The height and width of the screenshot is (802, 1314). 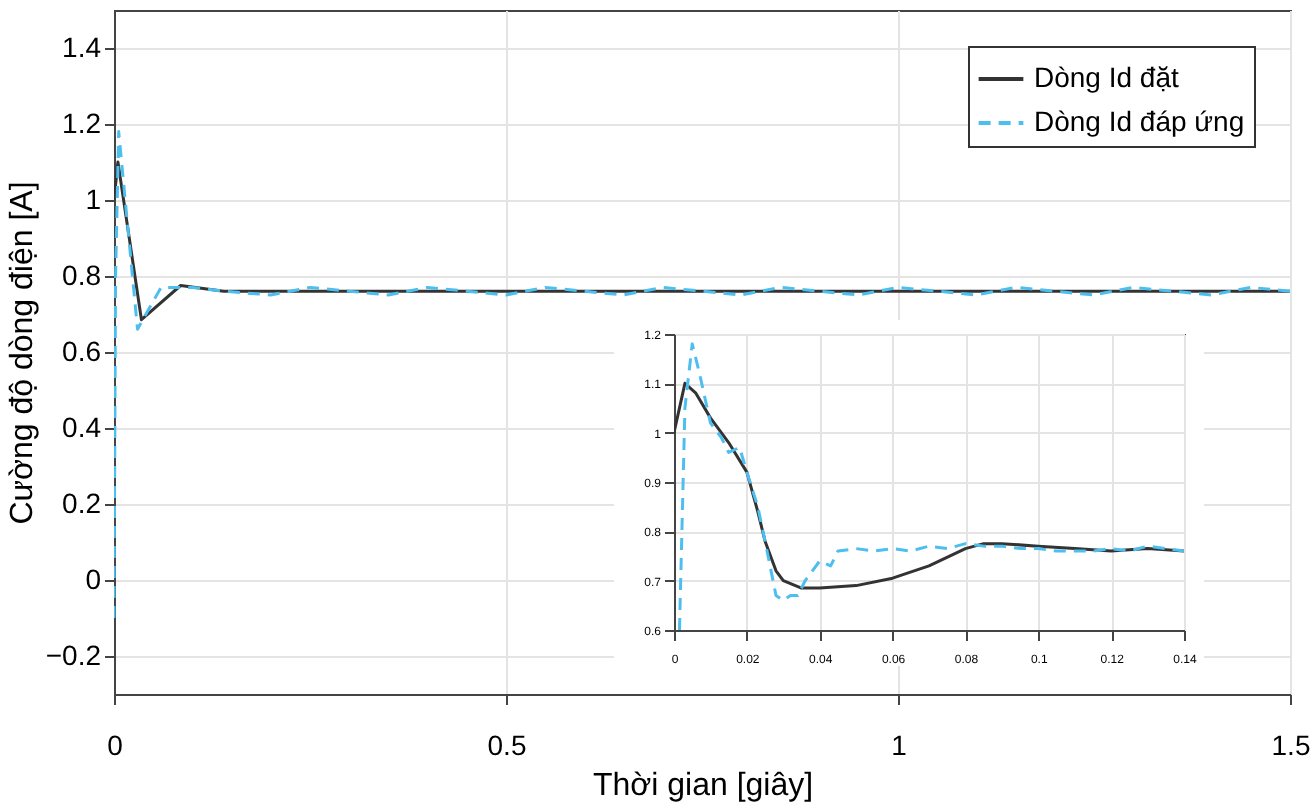 What do you see at coordinates (507, 745) in the screenshot?
I see `x-tick-label: 0.5` at bounding box center [507, 745].